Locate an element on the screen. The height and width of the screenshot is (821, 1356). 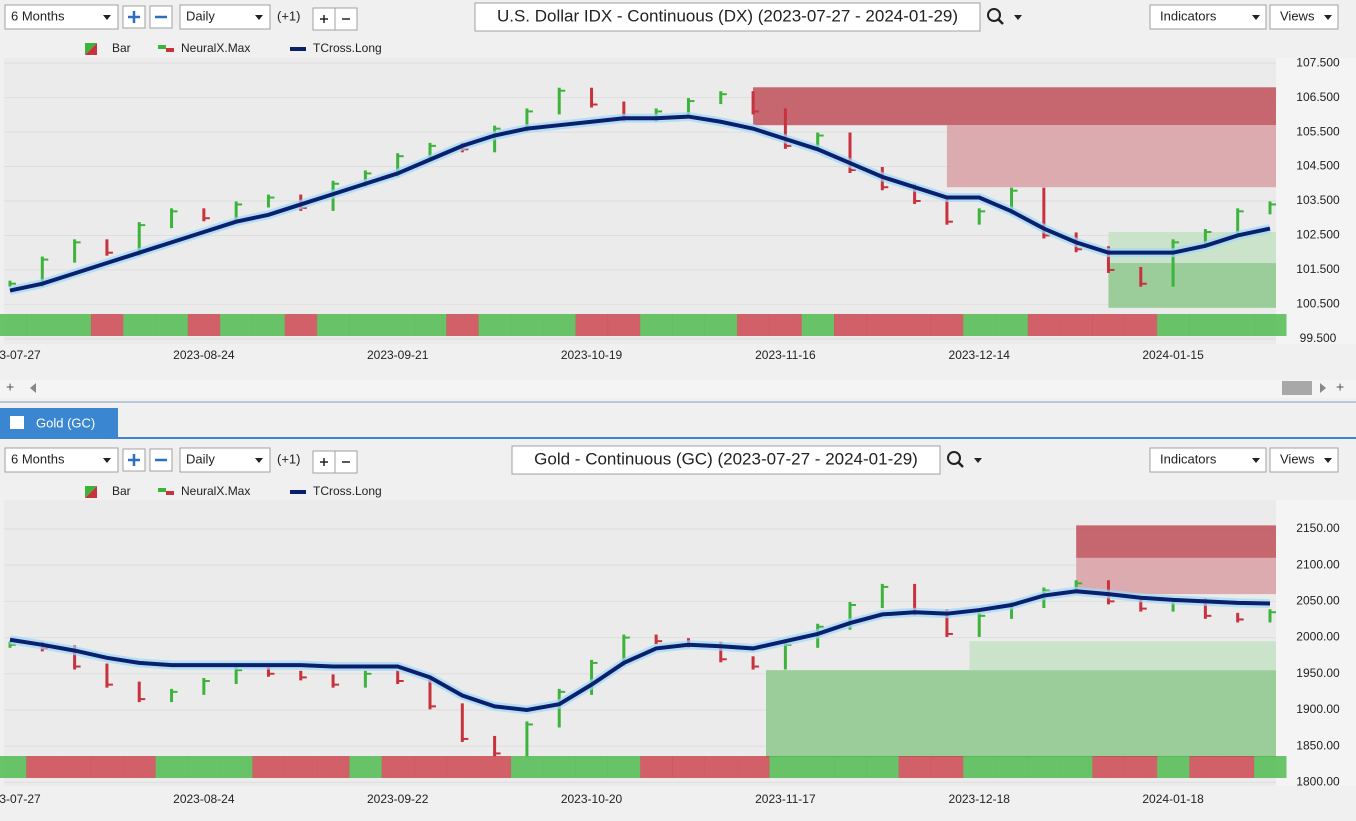
tab-label: Gold (GC) is located at coordinates (65, 422).